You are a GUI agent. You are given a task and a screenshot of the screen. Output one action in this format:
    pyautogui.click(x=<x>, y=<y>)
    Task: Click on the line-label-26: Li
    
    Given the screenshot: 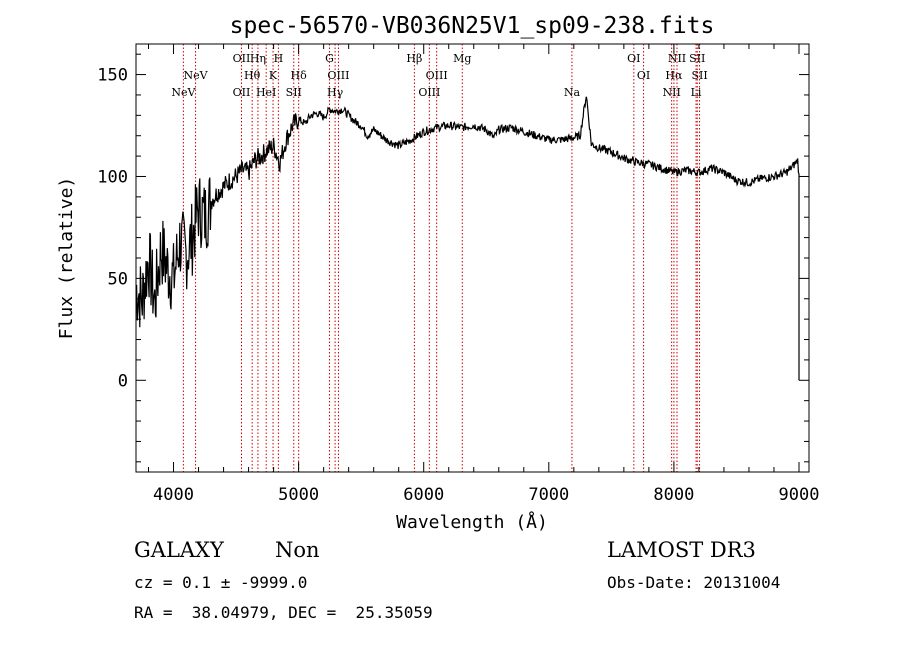 What is the action you would take?
    pyautogui.click(x=696, y=92)
    